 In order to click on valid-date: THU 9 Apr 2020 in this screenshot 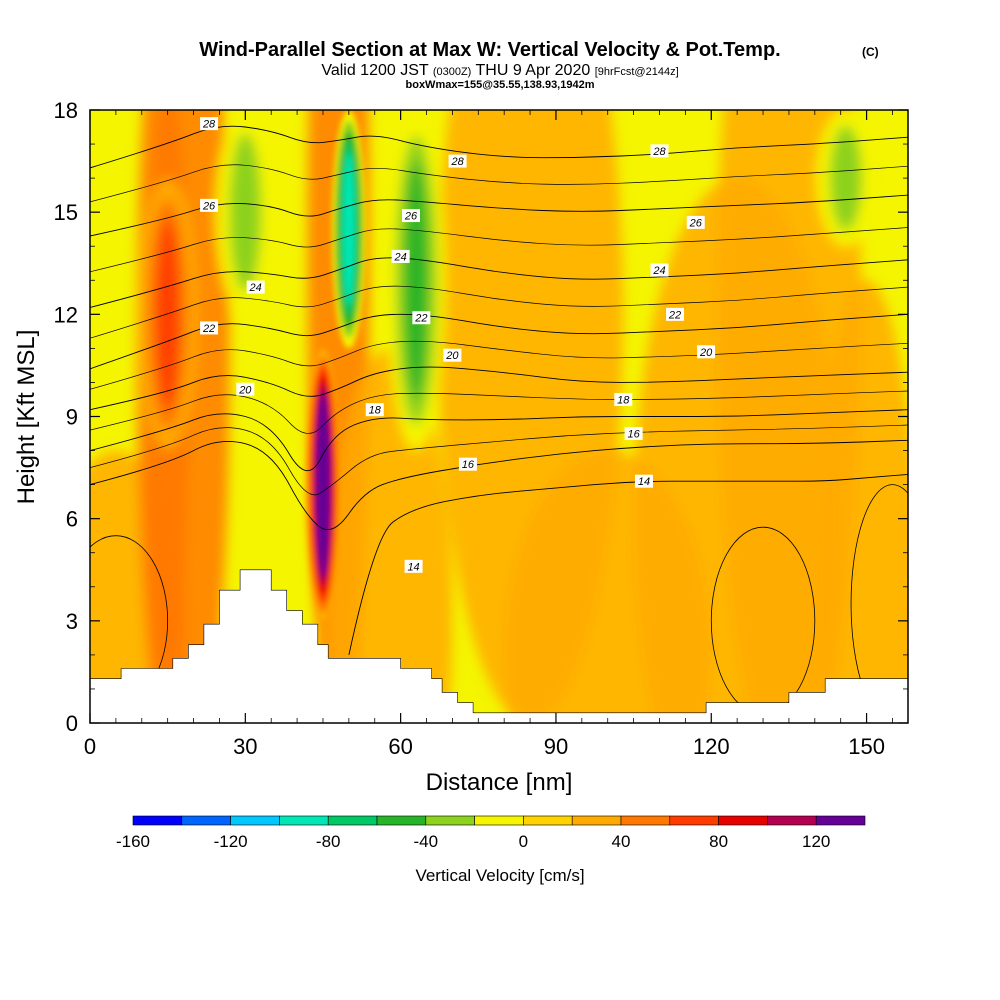, I will do `click(533, 70)`.